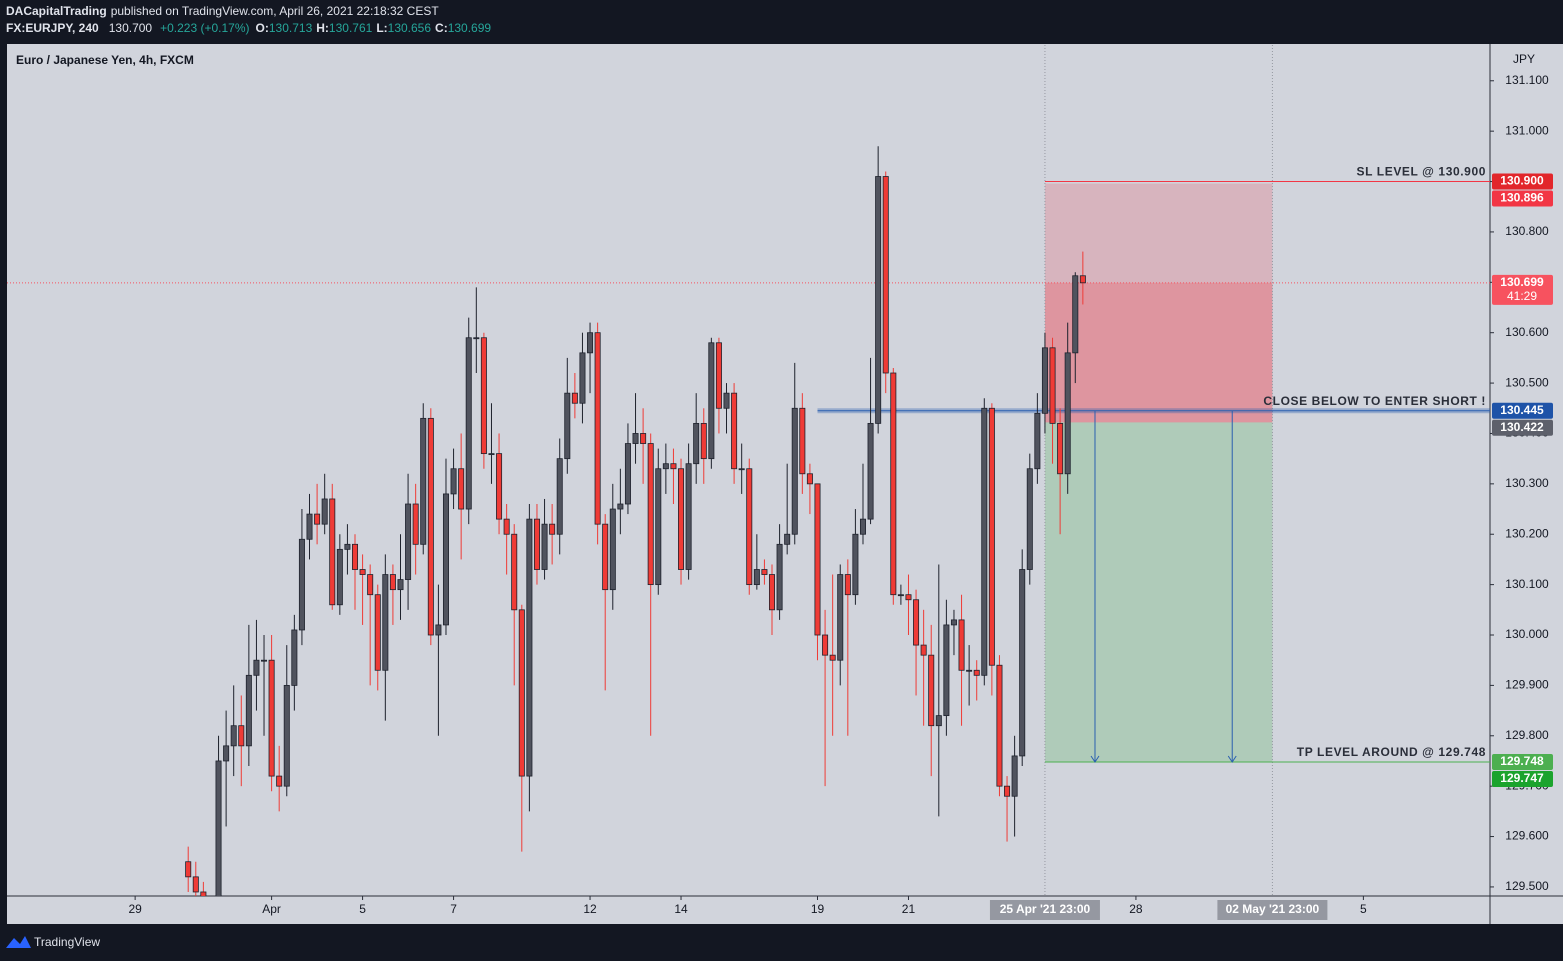 This screenshot has height=961, width=1563. I want to click on ohlc-label: O:, so click(262, 28).